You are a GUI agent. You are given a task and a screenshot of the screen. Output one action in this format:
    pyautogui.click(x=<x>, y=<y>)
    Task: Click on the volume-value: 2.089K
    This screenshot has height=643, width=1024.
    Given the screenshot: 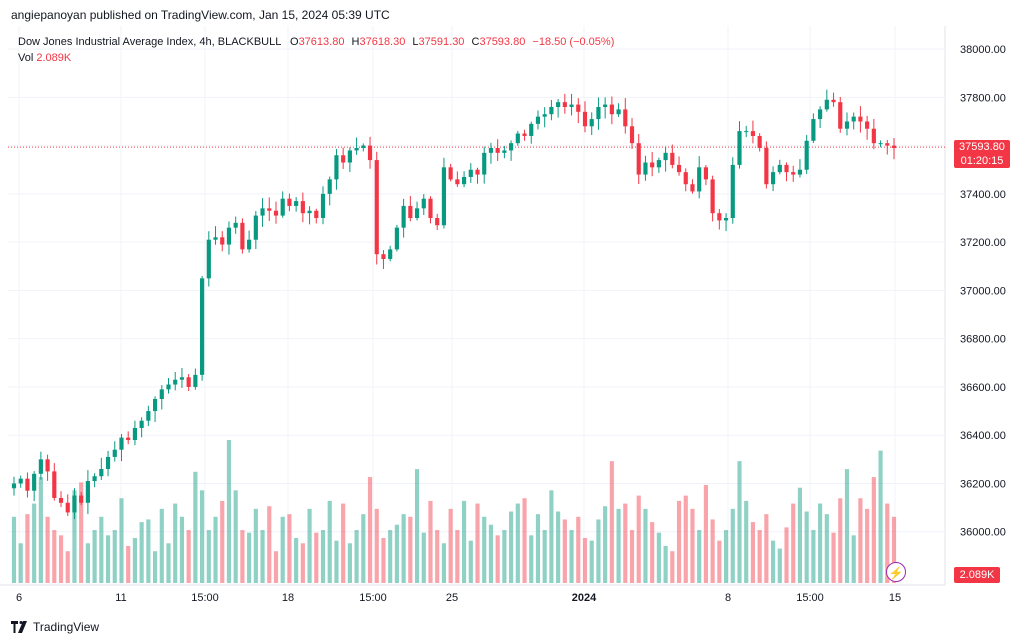 What is the action you would take?
    pyautogui.click(x=54, y=58)
    